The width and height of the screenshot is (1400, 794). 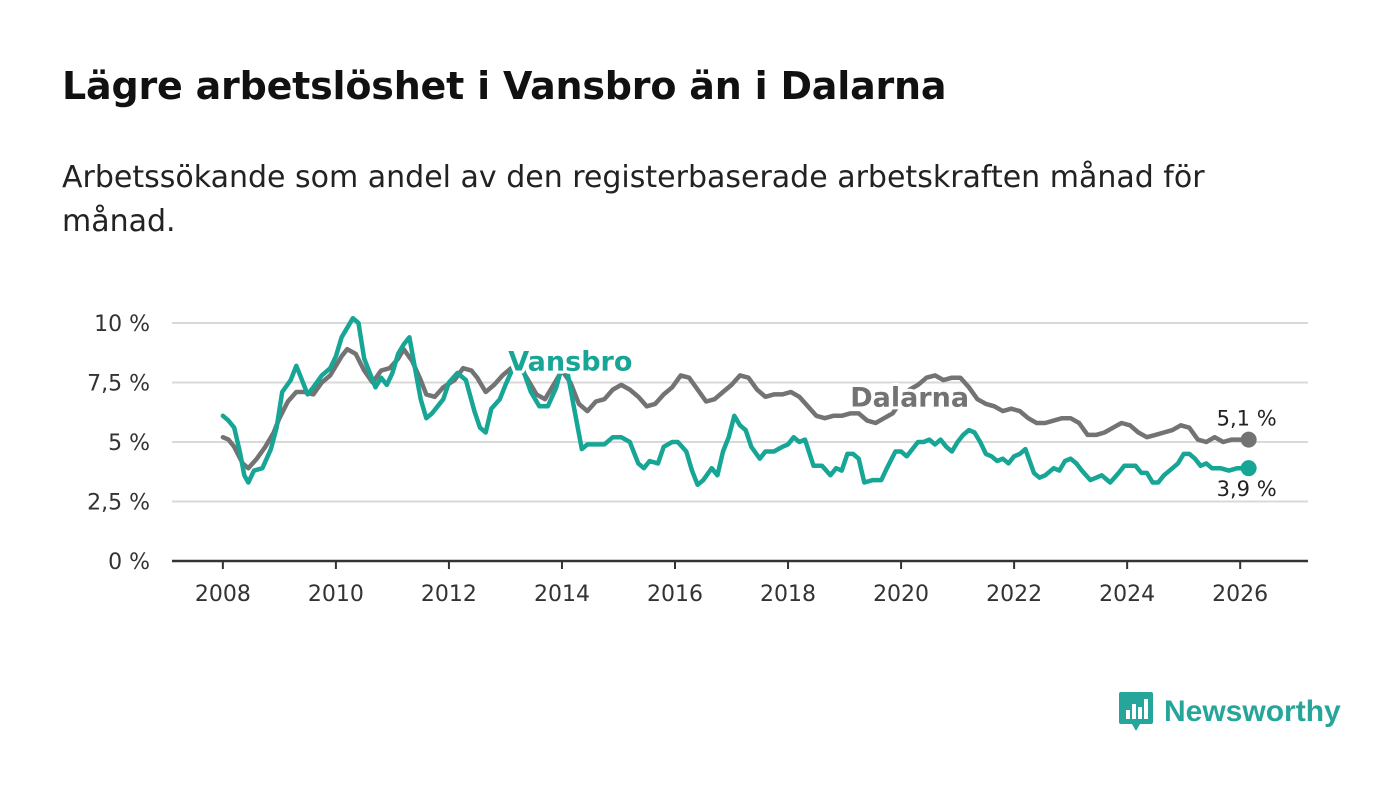 I want to click on newsworthy-logo: Newsworthy, so click(x=1229, y=712).